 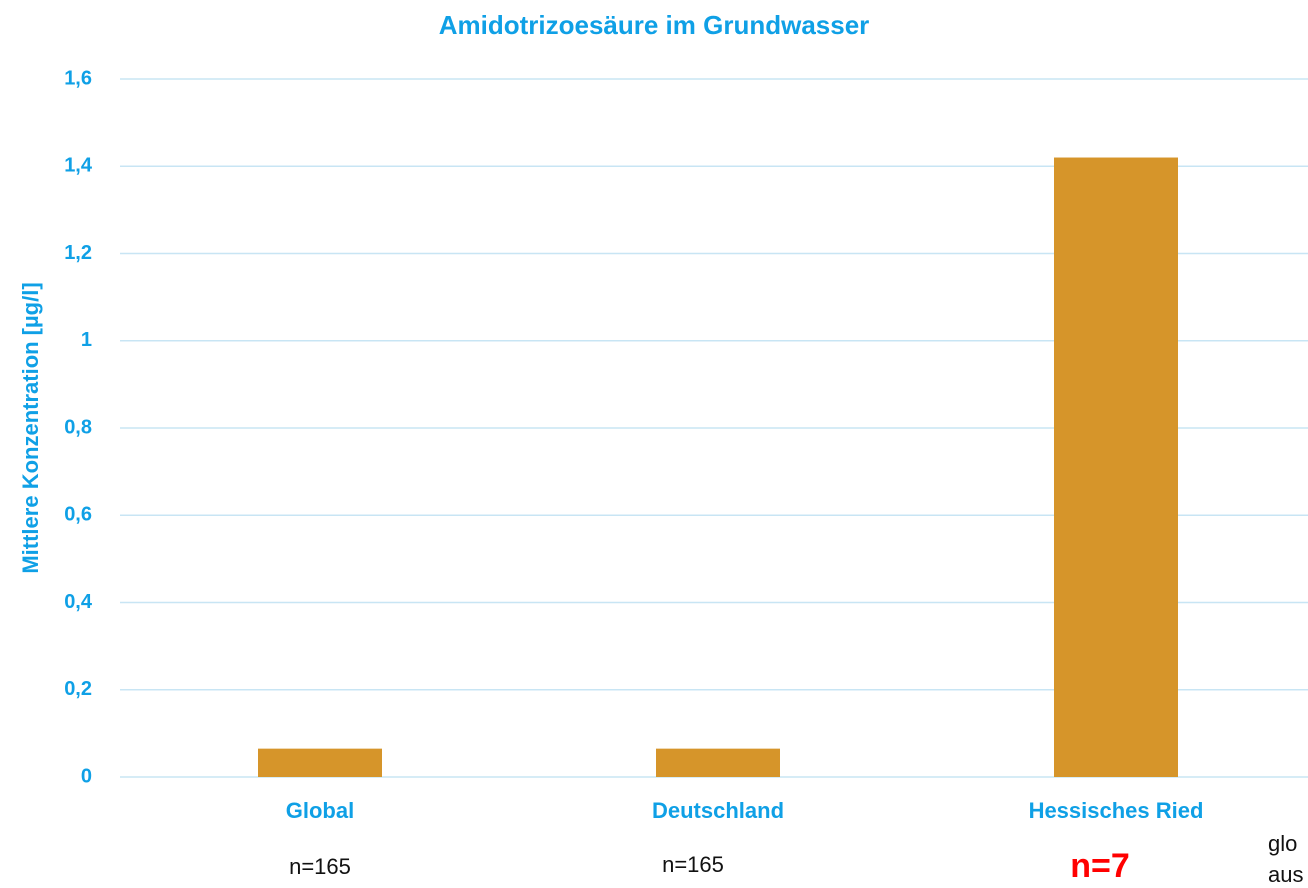 I want to click on y-tick-label: 1, so click(x=86, y=340).